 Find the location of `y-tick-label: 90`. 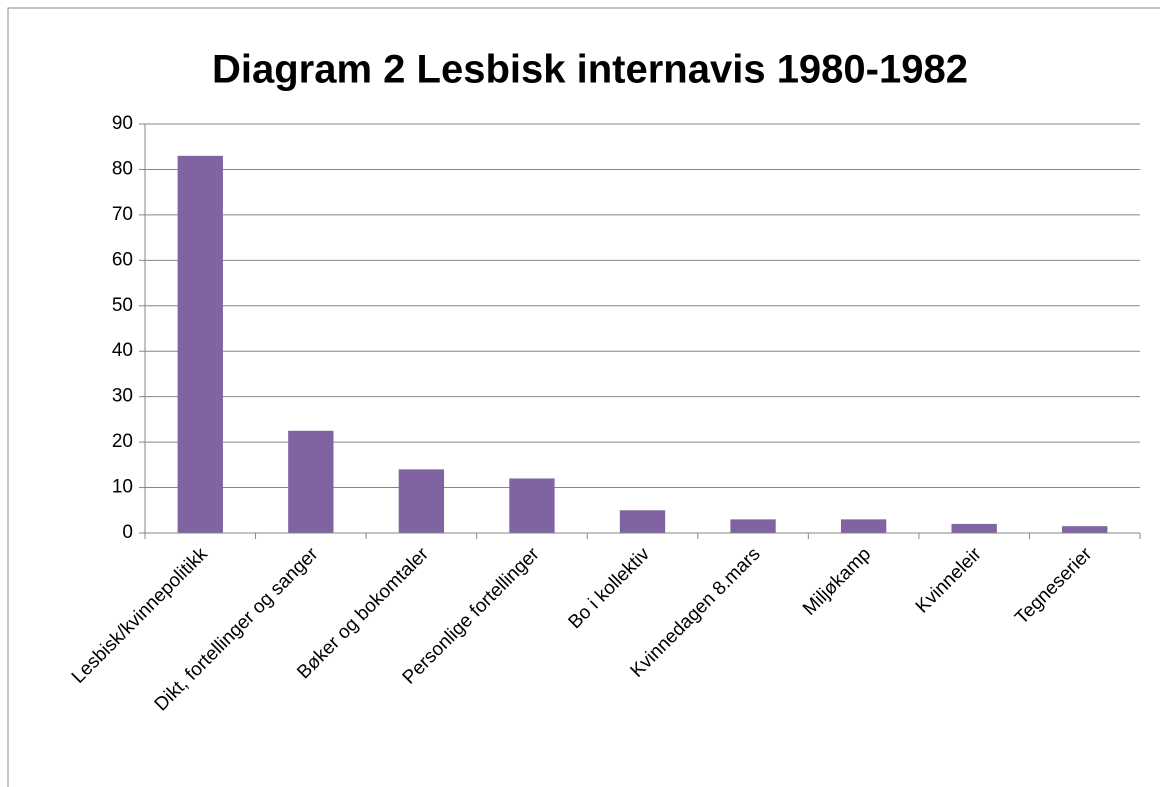

y-tick-label: 90 is located at coordinates (122, 123).